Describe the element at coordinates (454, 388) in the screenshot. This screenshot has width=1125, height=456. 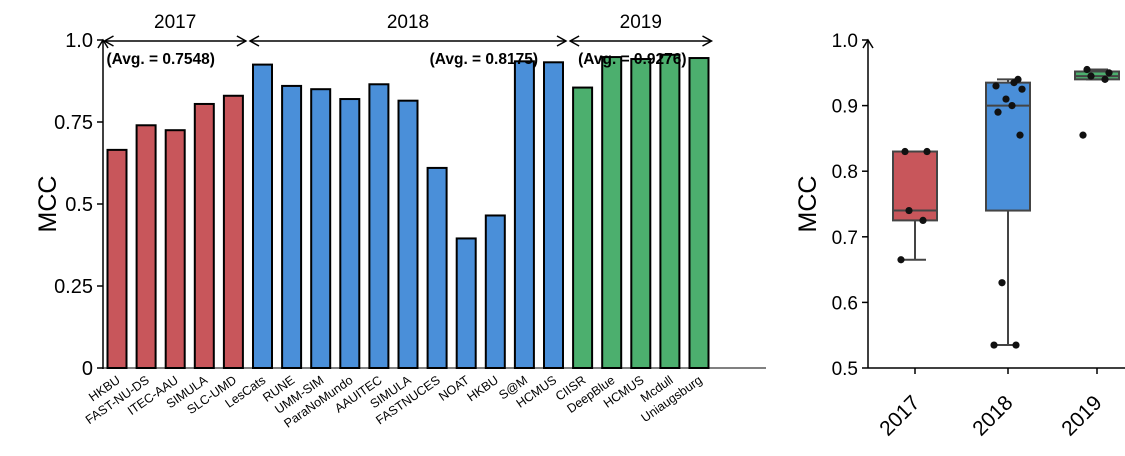
I see `bar-category-label: NOAT` at that location.